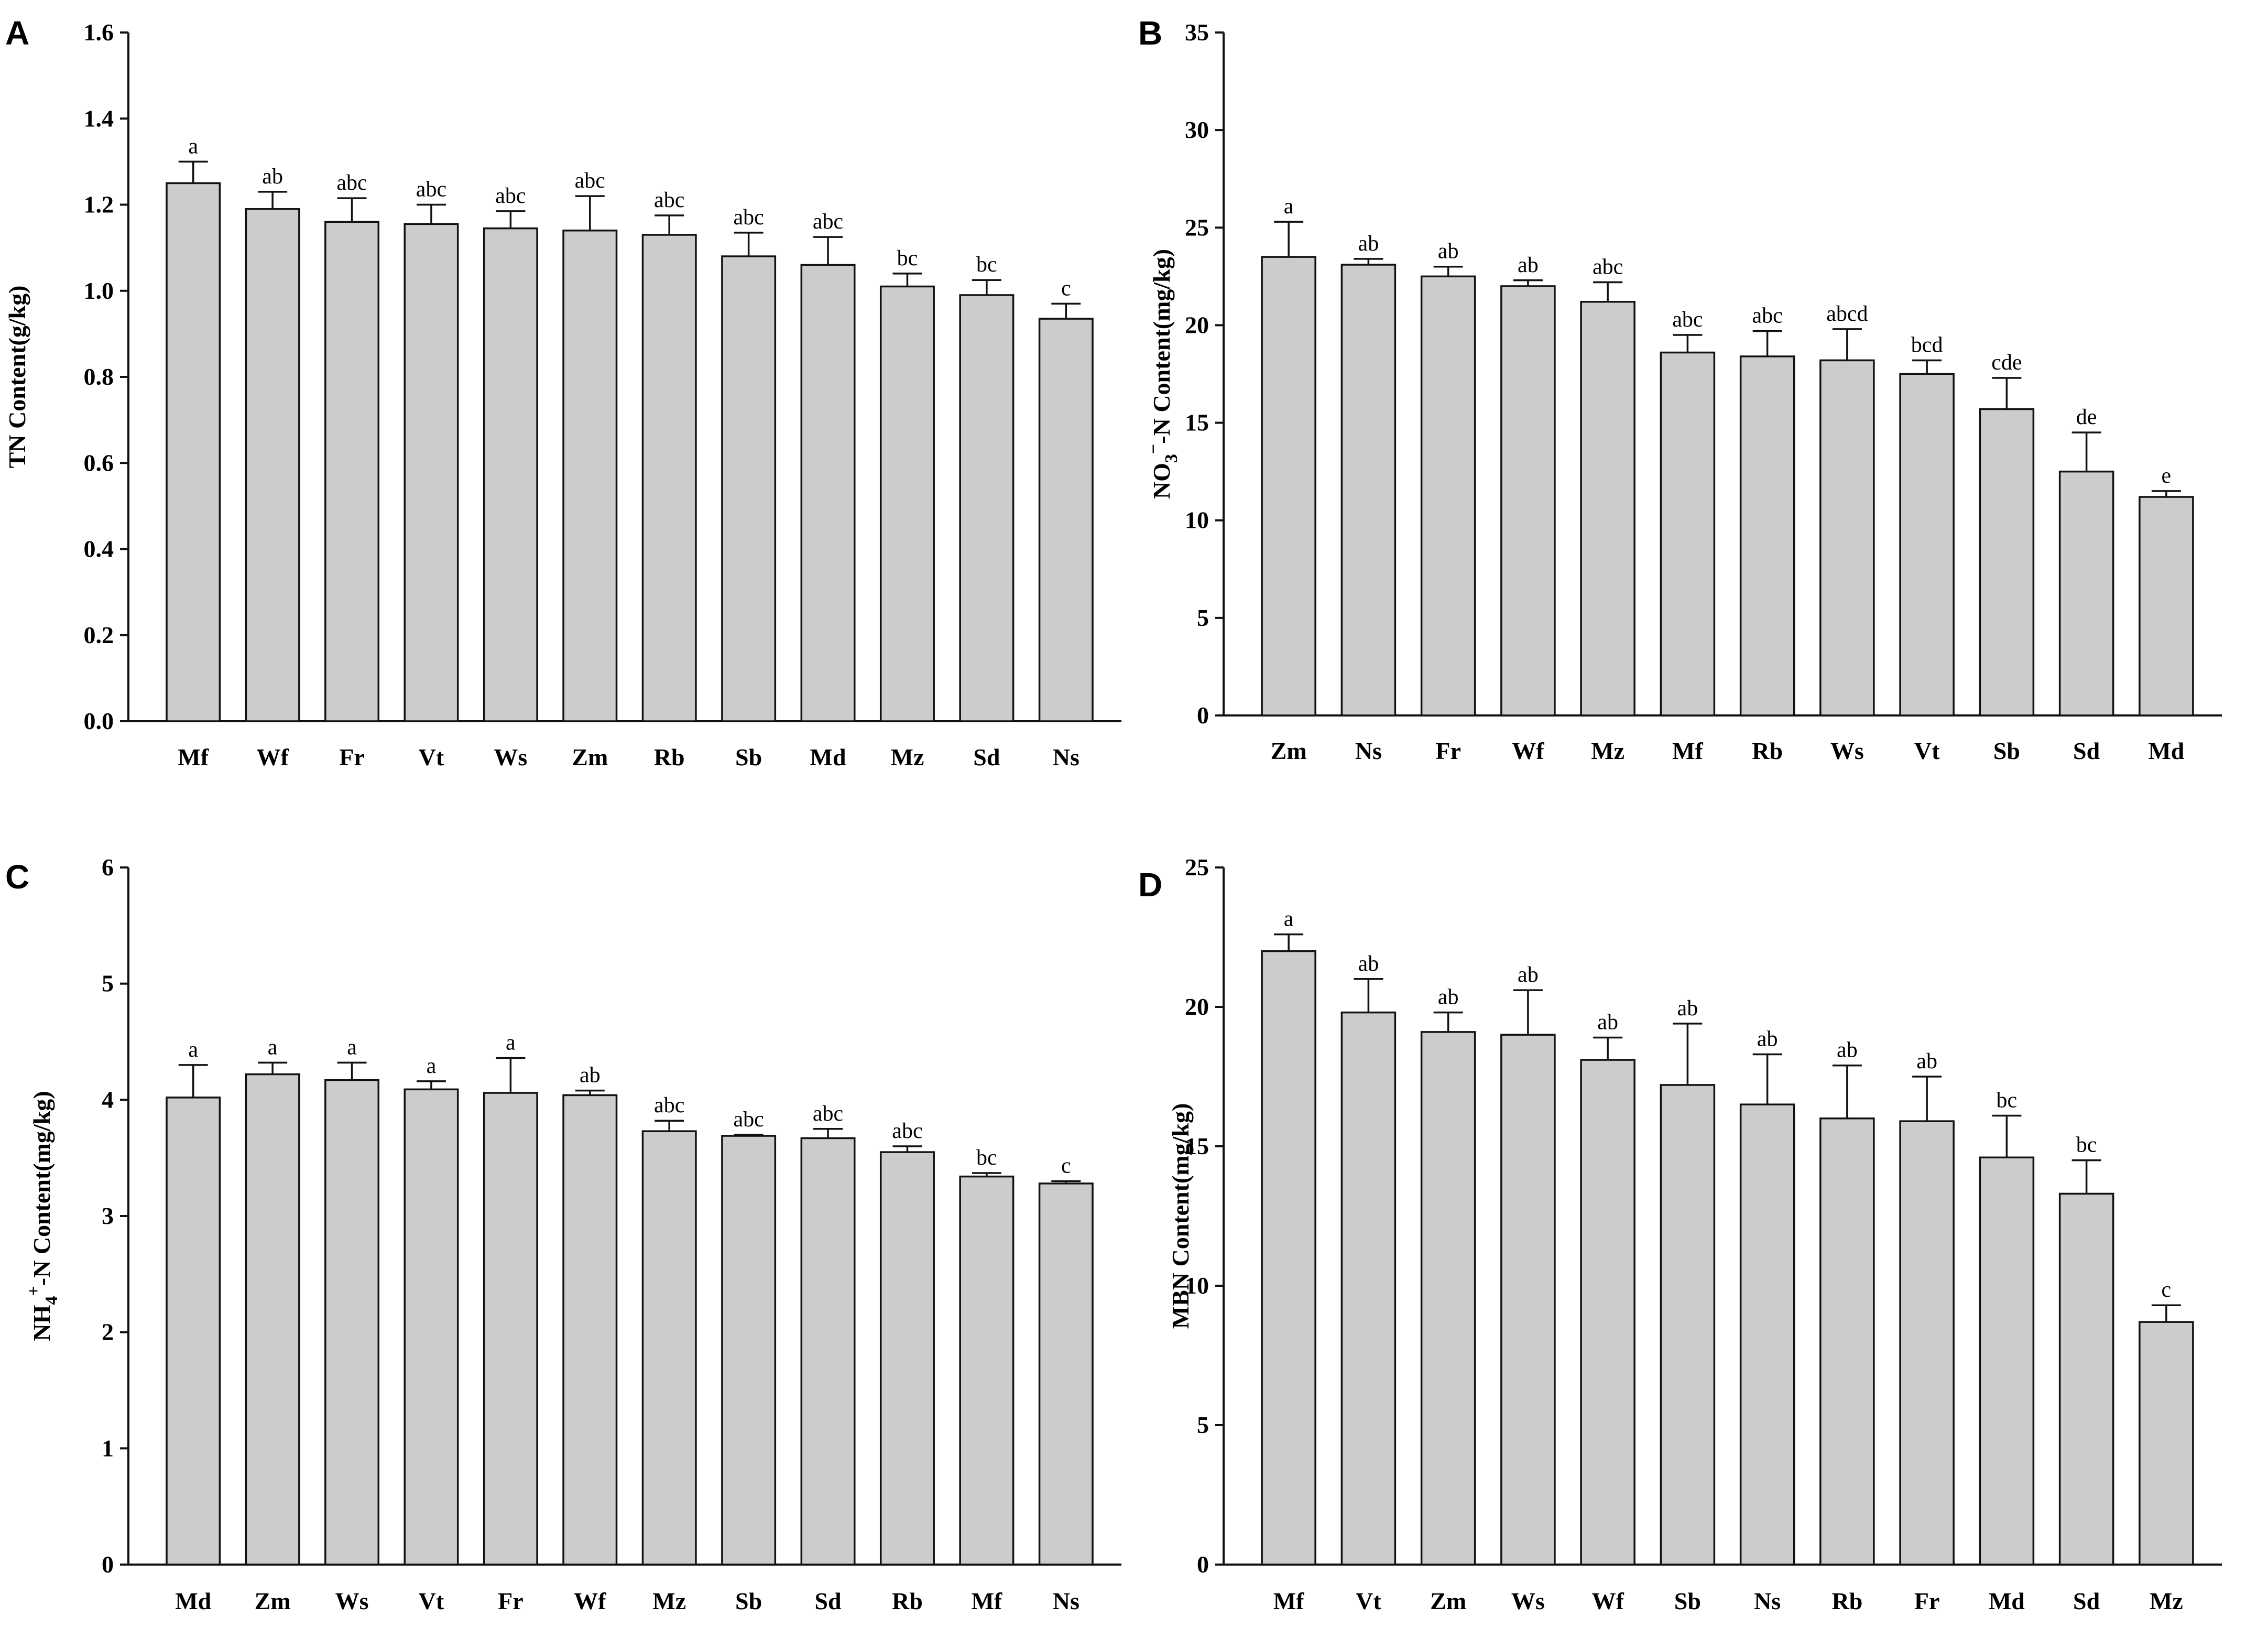  What do you see at coordinates (1197, 868) in the screenshot?
I see `y-tick-label: 25` at bounding box center [1197, 868].